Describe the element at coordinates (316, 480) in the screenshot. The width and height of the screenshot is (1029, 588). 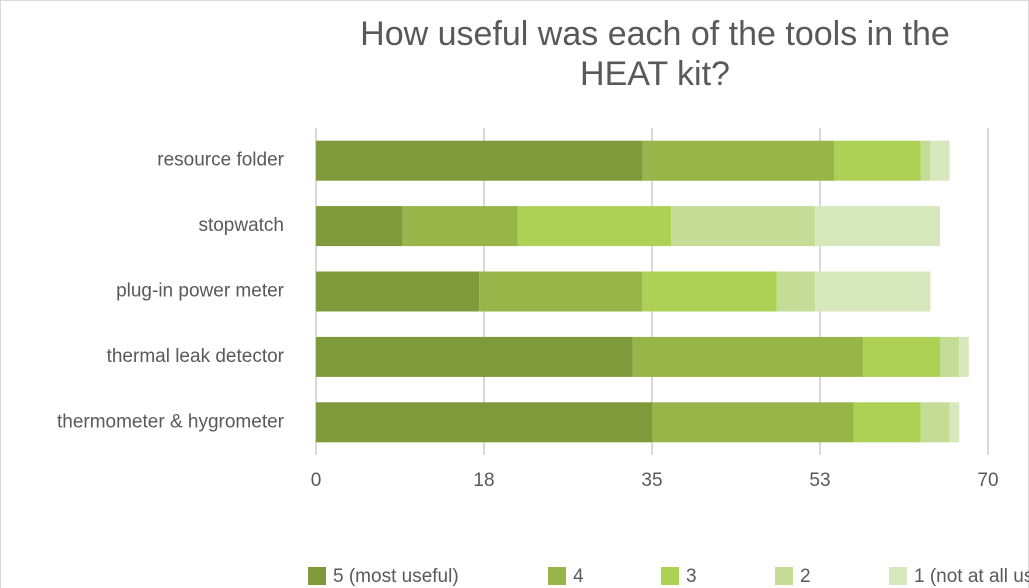
I see `x-tick-label: 0` at that location.